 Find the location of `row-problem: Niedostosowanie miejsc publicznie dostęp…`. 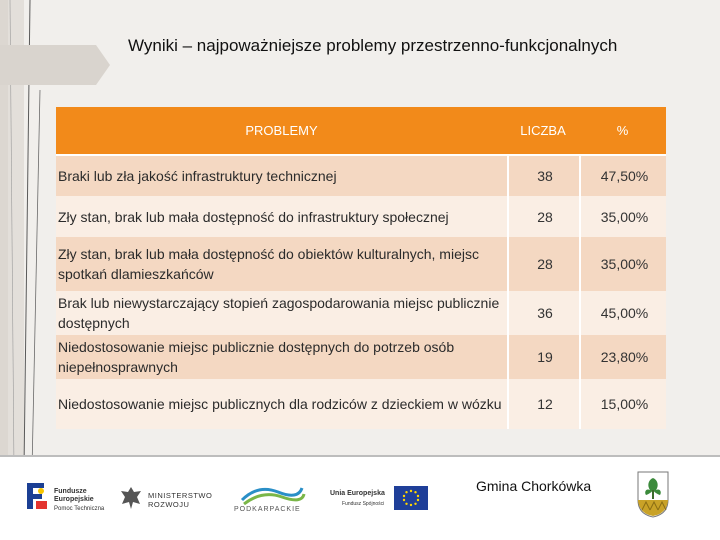

row-problem: Niedostosowanie miejsc publicznie dostęp… is located at coordinates (256, 357).